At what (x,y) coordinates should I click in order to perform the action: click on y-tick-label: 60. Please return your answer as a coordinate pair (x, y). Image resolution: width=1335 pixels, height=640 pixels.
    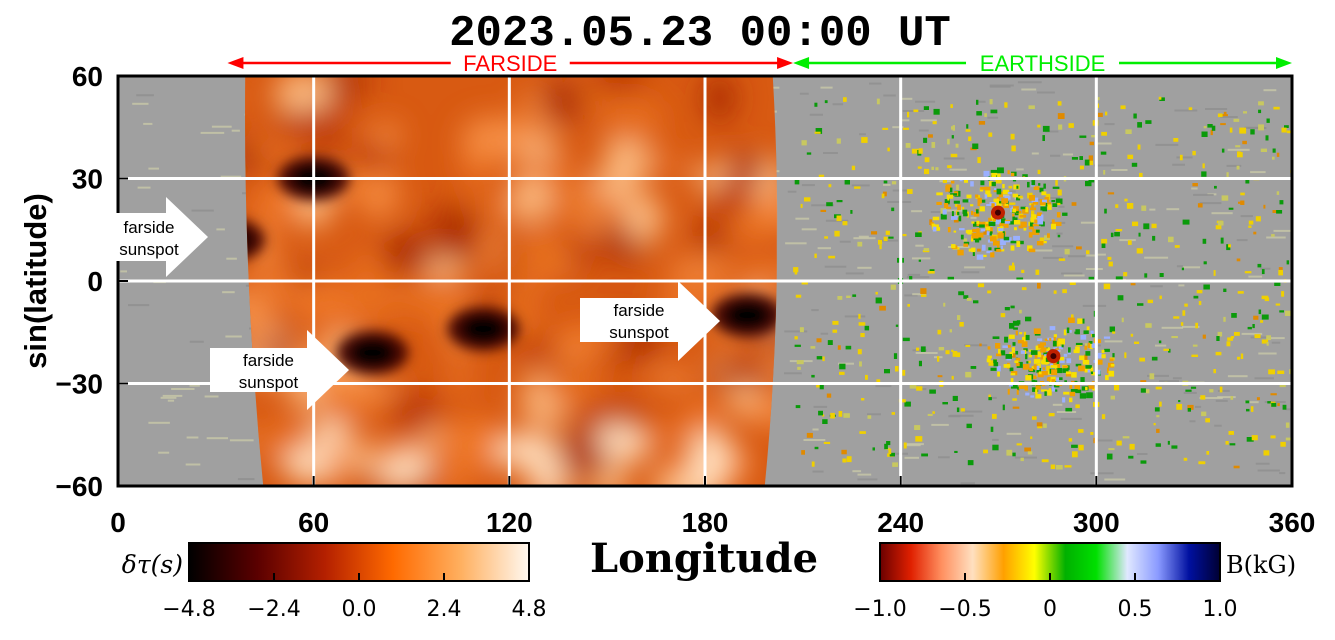
    Looking at the image, I should click on (87, 76).